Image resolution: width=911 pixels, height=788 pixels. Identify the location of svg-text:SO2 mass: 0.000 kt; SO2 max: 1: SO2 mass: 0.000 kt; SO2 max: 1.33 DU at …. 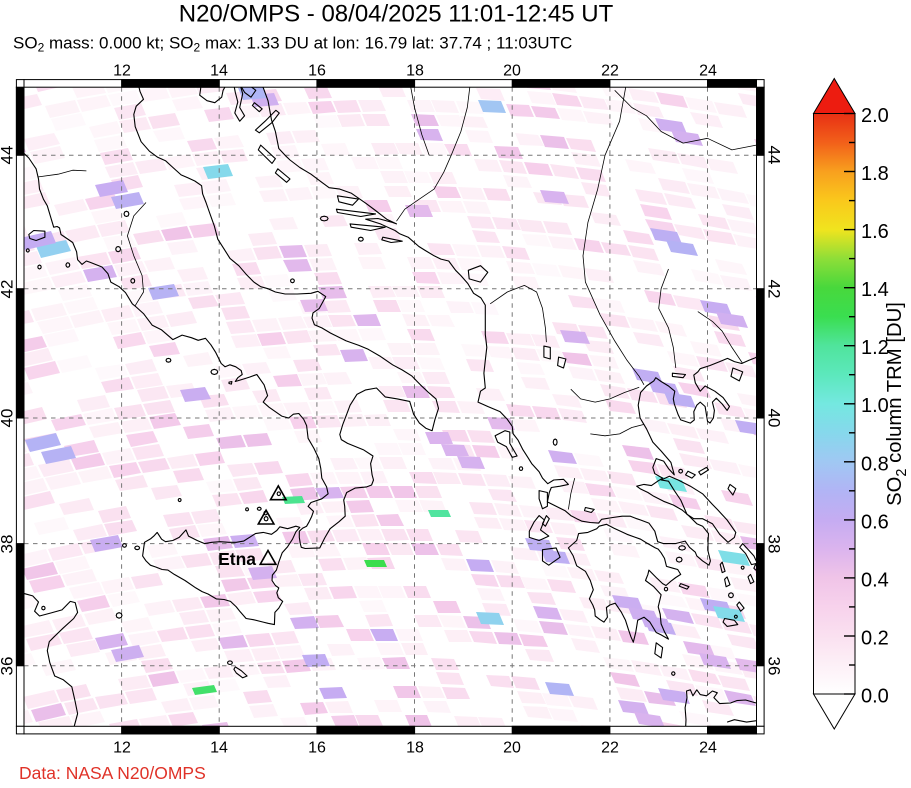
(292, 44).